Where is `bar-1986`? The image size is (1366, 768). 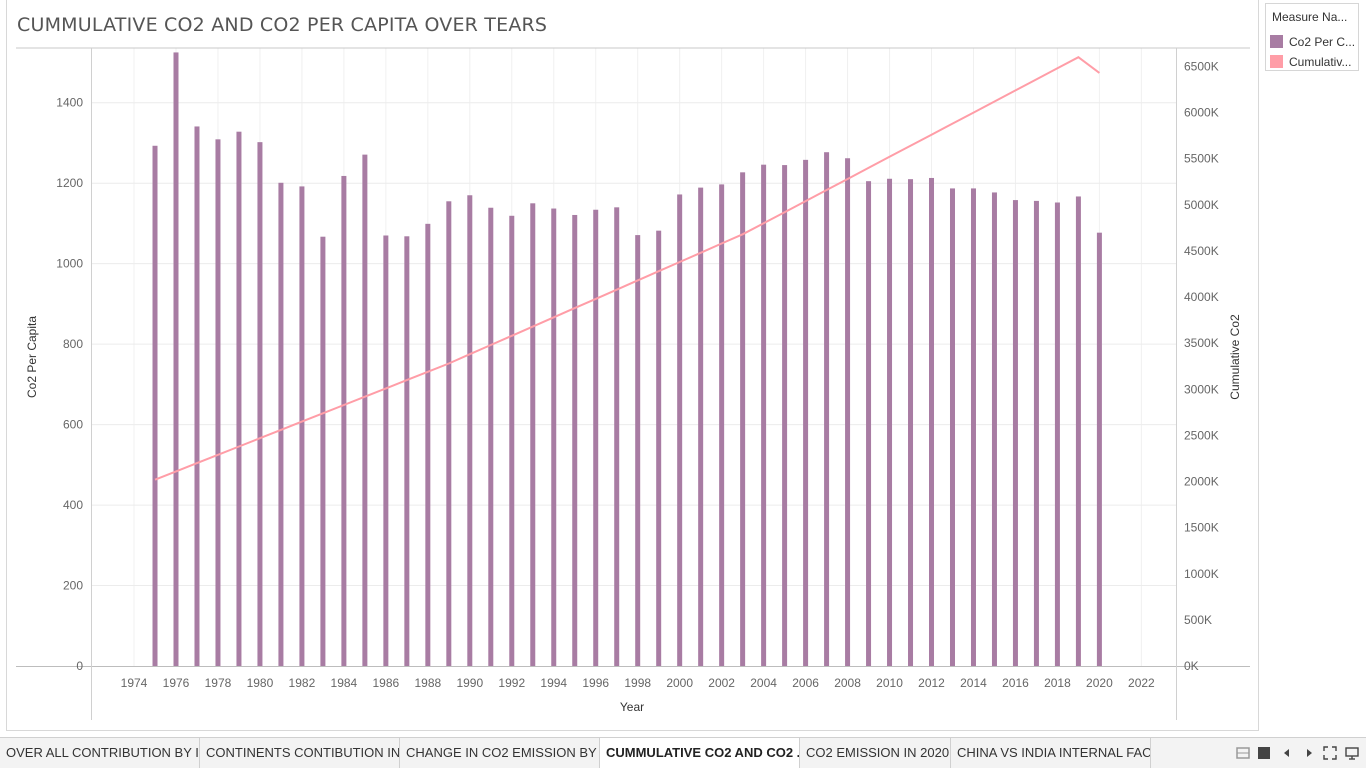
bar-1986 is located at coordinates (386, 450).